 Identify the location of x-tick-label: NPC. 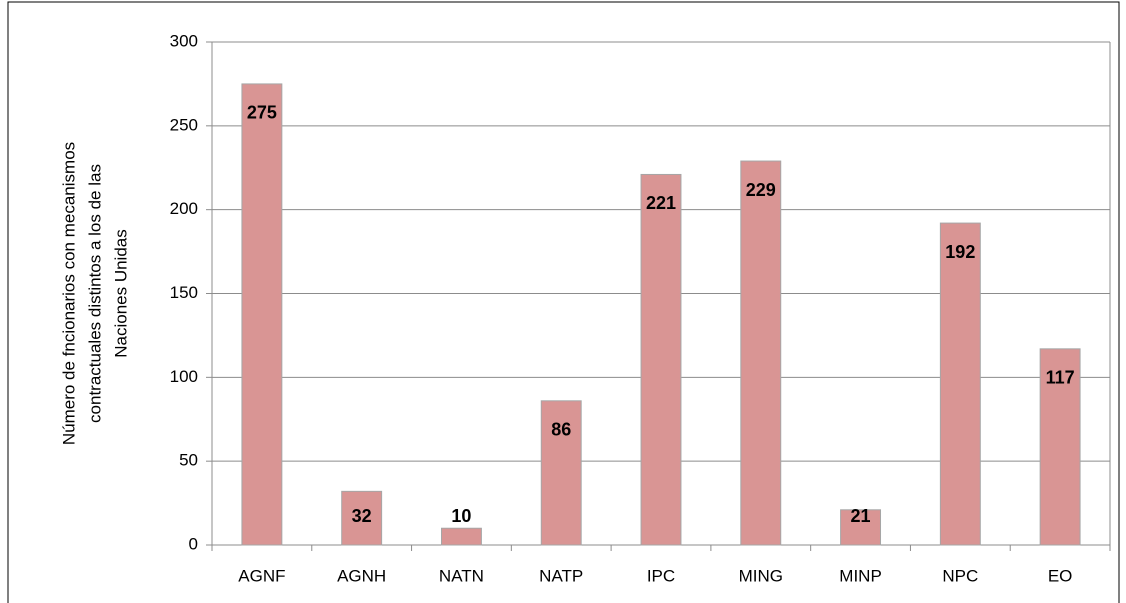
(960, 575).